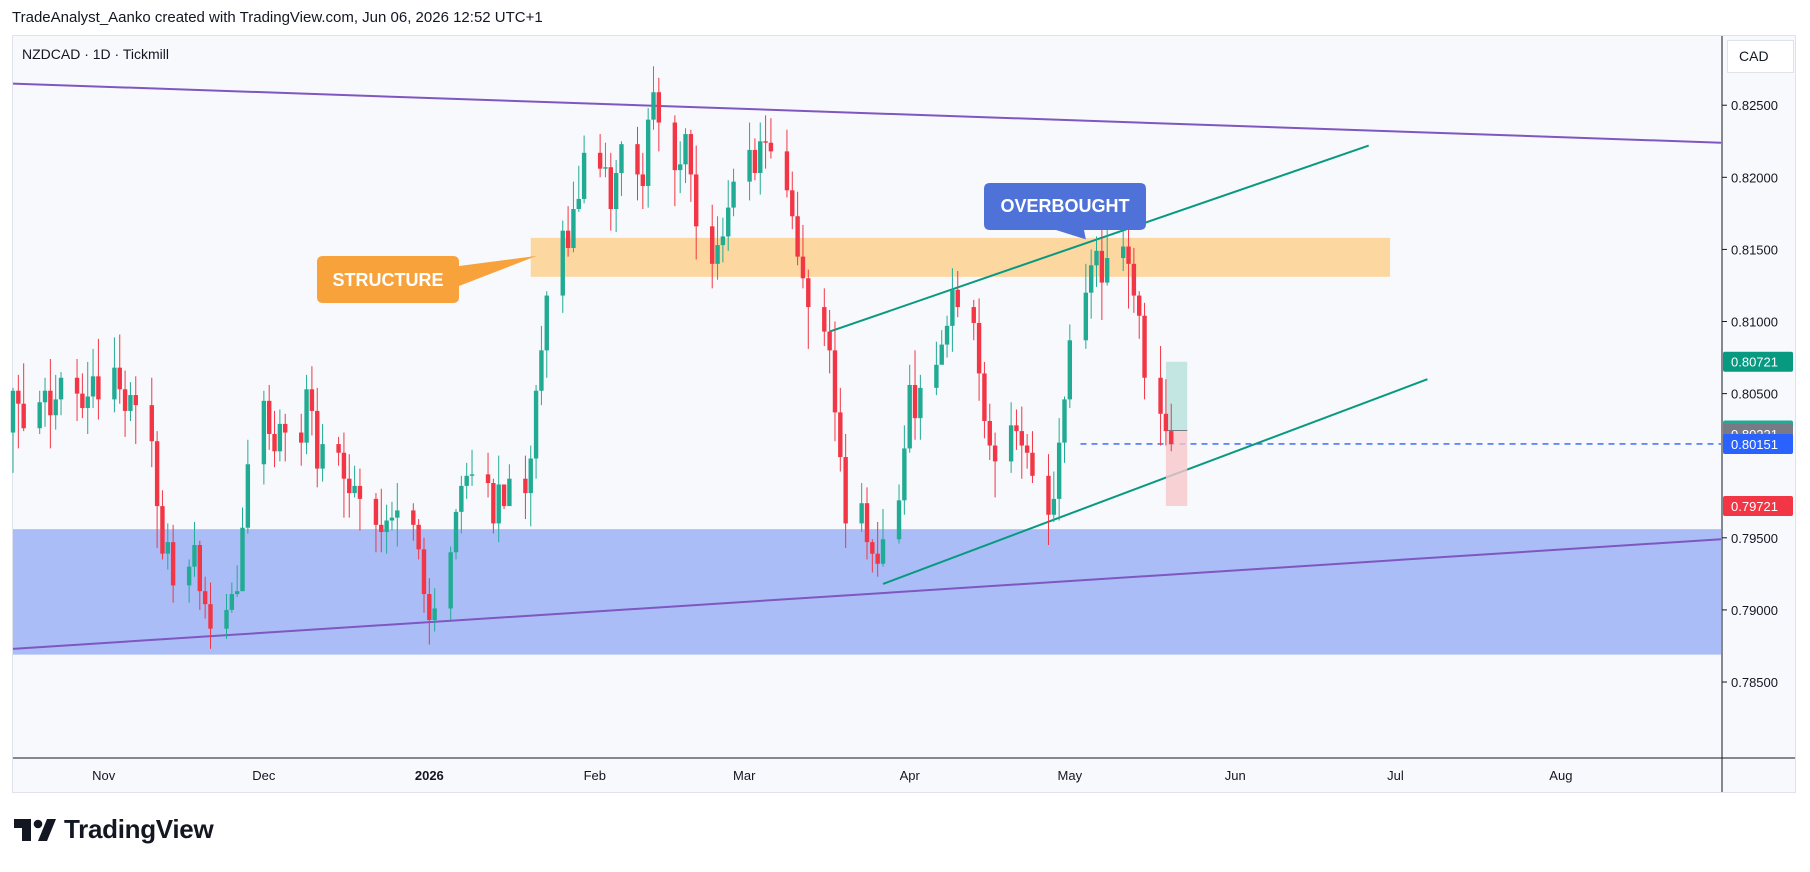  I want to click on symbol-title: NZDCAD · 1D · Tickmill, so click(95, 54).